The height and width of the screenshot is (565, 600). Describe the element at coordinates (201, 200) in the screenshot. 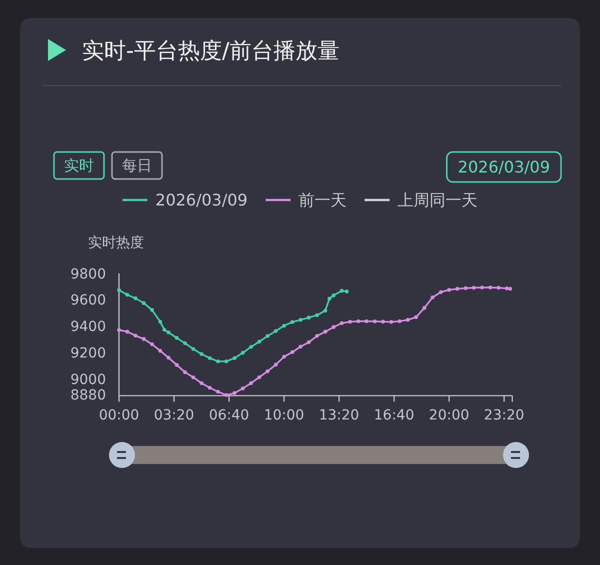

I see `legend-label: 2026/03/09` at that location.